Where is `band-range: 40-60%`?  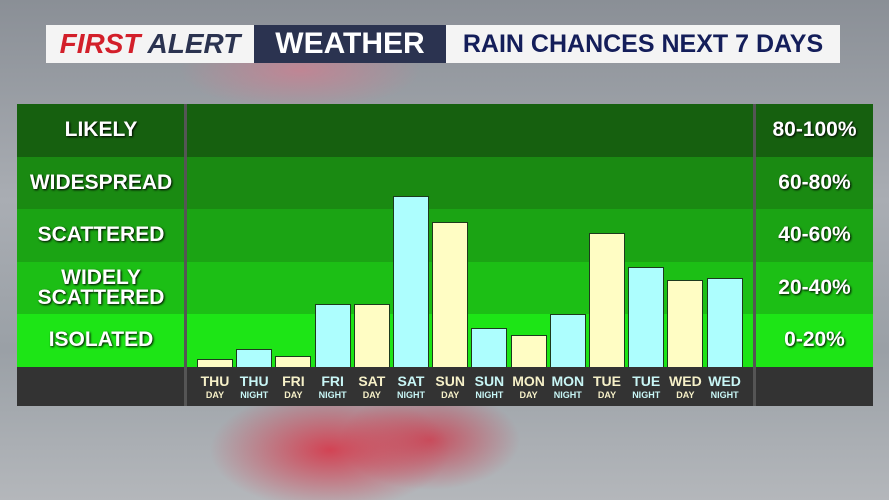 band-range: 40-60% is located at coordinates (814, 235).